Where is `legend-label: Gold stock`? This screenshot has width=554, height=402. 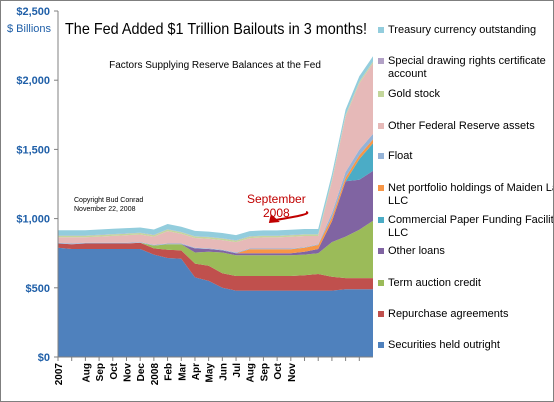
legend-label: Gold stock is located at coordinates (414, 94).